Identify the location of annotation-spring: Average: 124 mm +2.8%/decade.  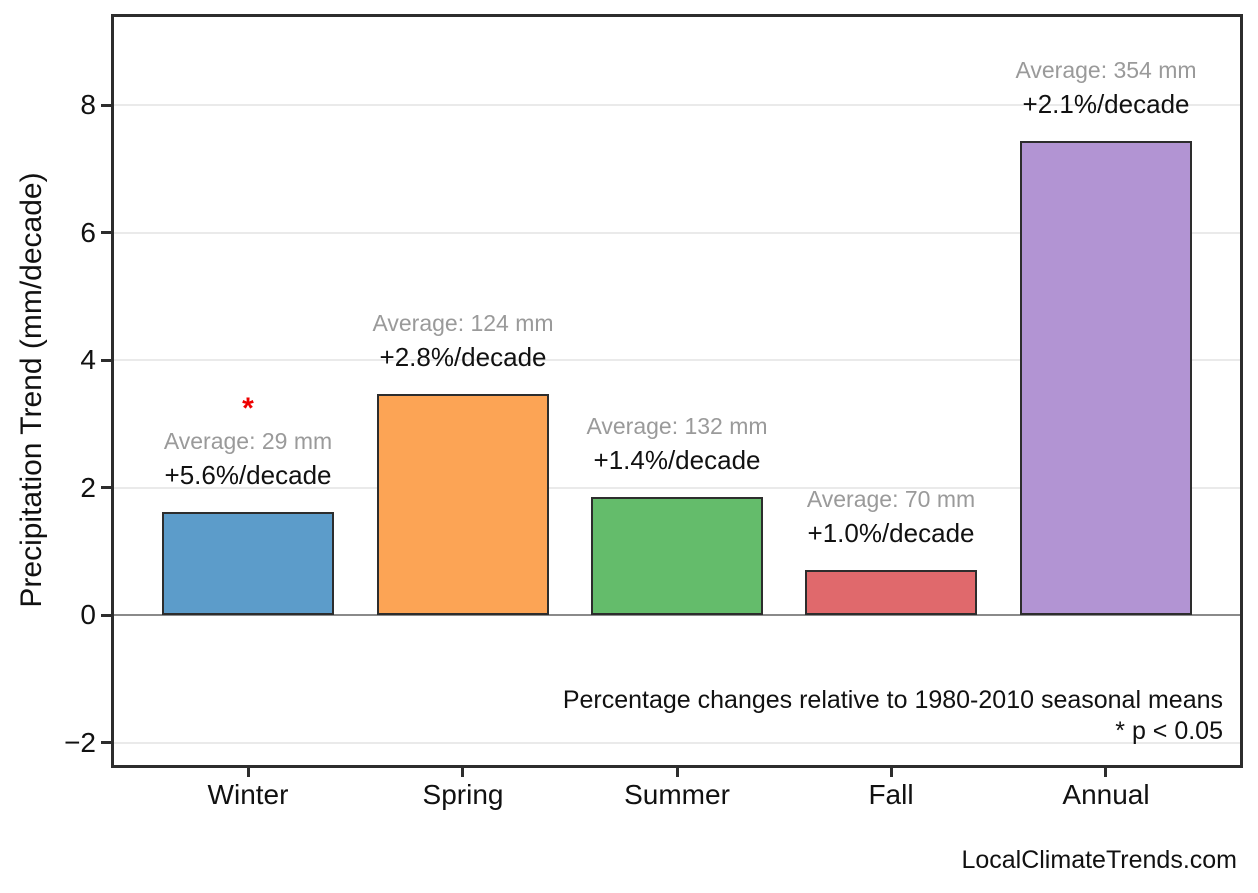
(463, 340).